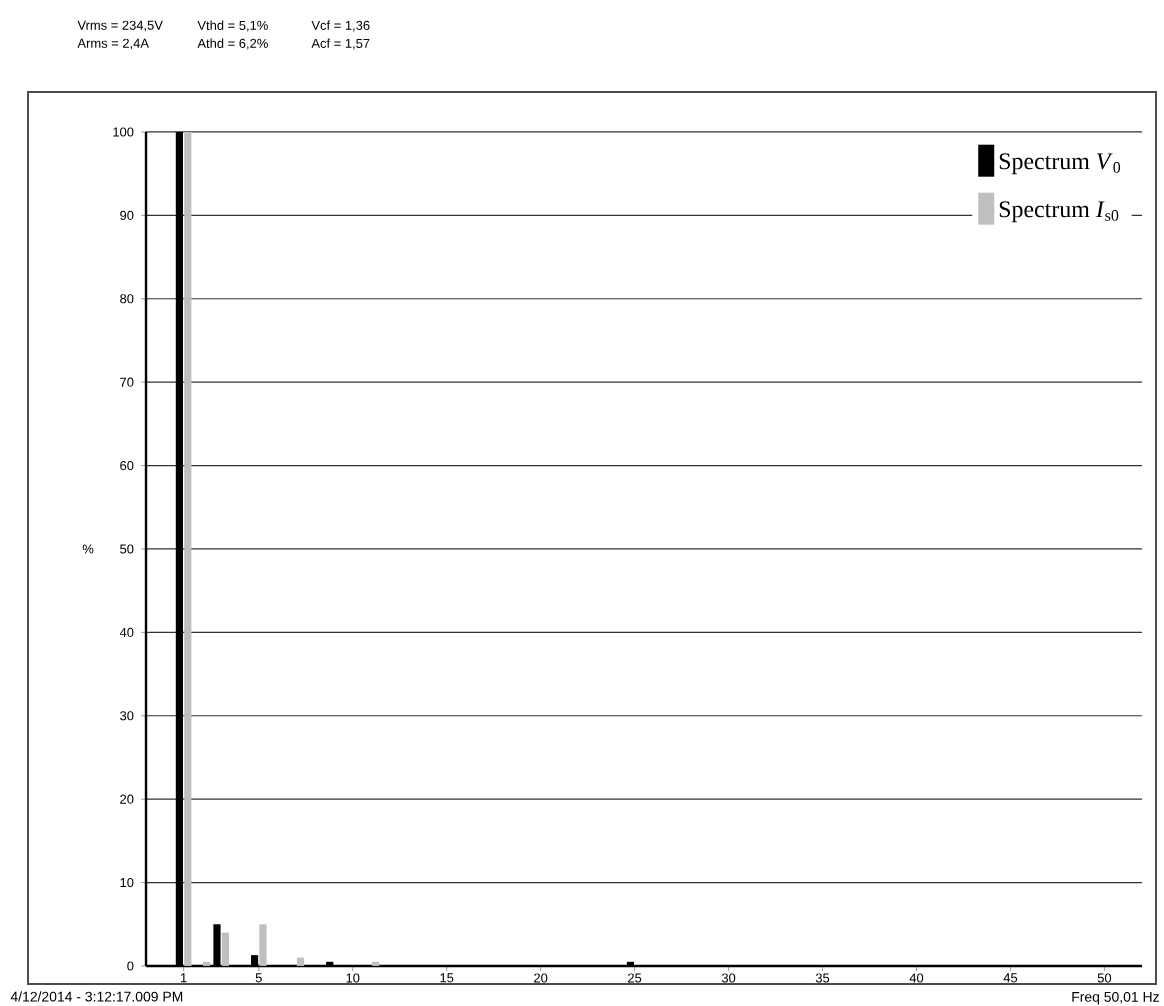 The image size is (1164, 1006). I want to click on legend-label: Spectrum I$_{s0}$, so click(1059, 212).